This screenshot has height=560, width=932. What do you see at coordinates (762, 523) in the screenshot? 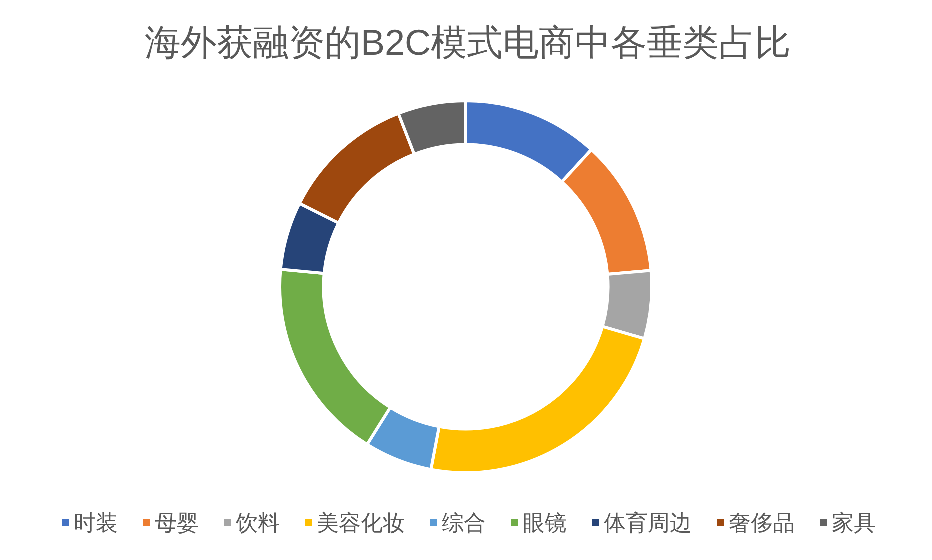
I see `legend-label: 奢侈品` at bounding box center [762, 523].